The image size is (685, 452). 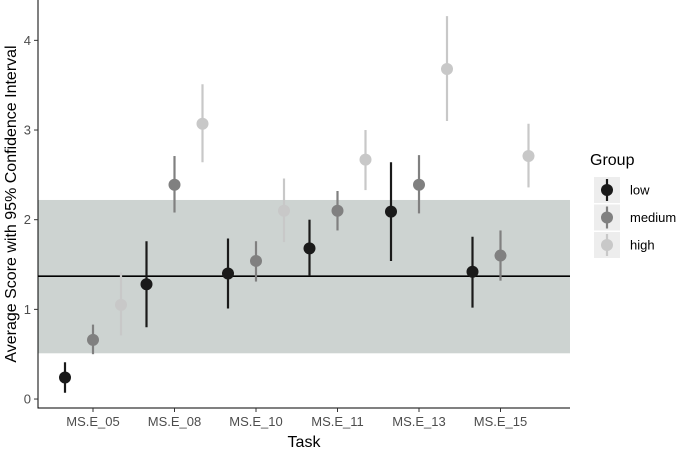 I want to click on data-point-high-MS.E_13, so click(x=447, y=69).